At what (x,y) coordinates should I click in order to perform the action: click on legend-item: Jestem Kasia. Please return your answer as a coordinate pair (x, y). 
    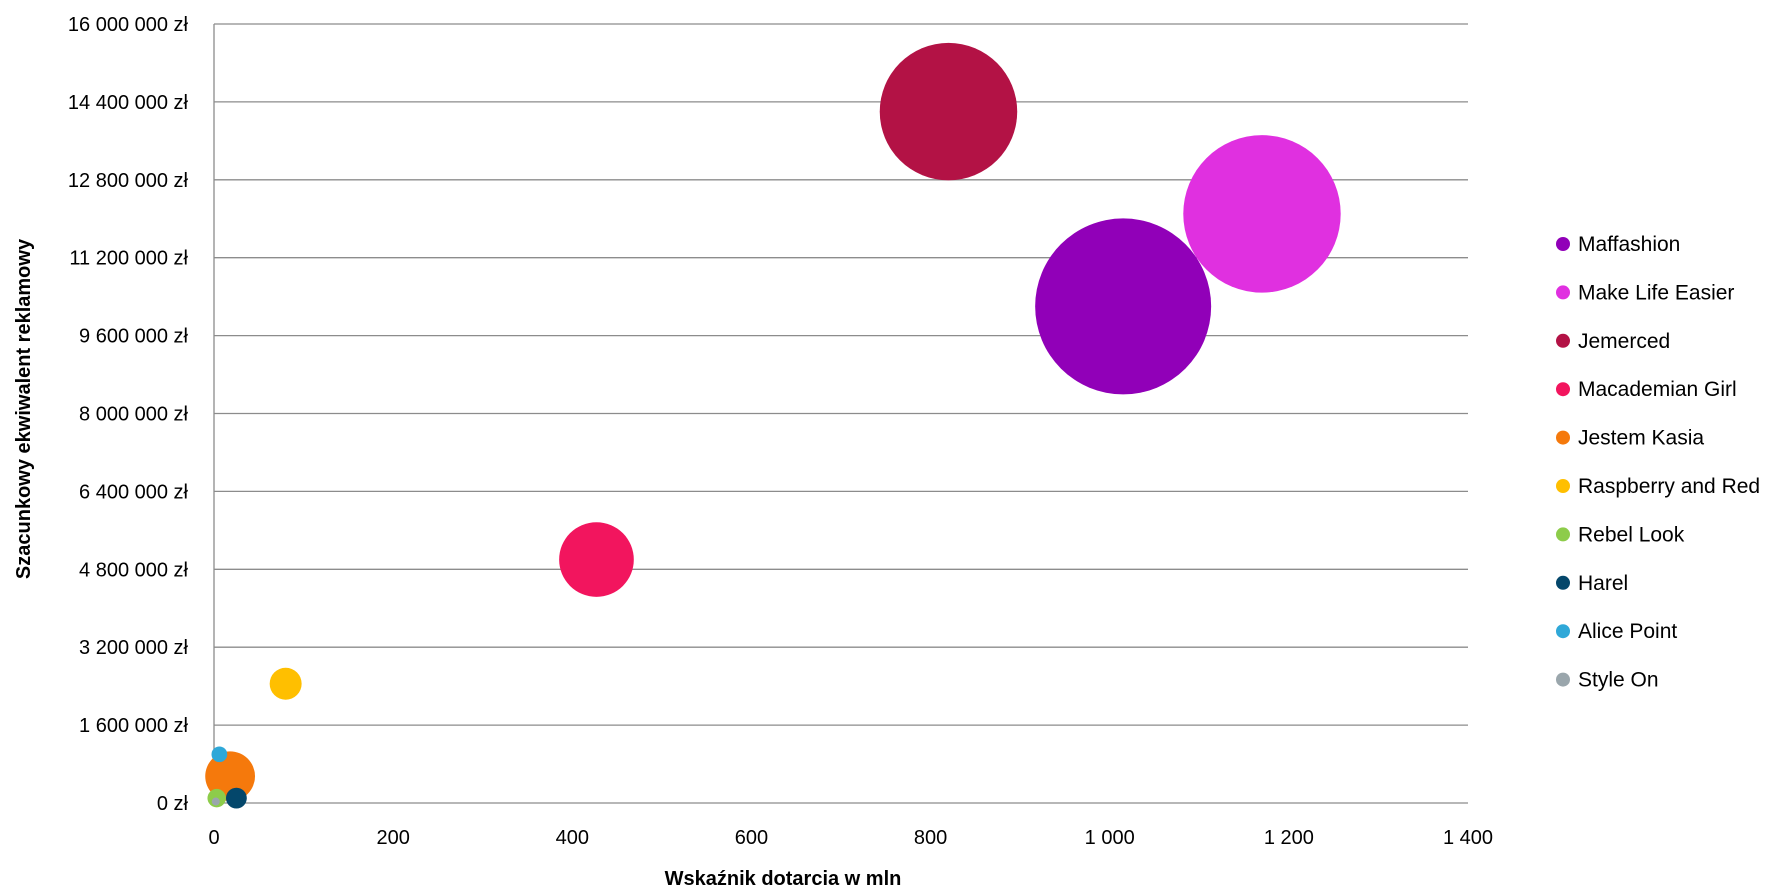
    Looking at the image, I should click on (1630, 438).